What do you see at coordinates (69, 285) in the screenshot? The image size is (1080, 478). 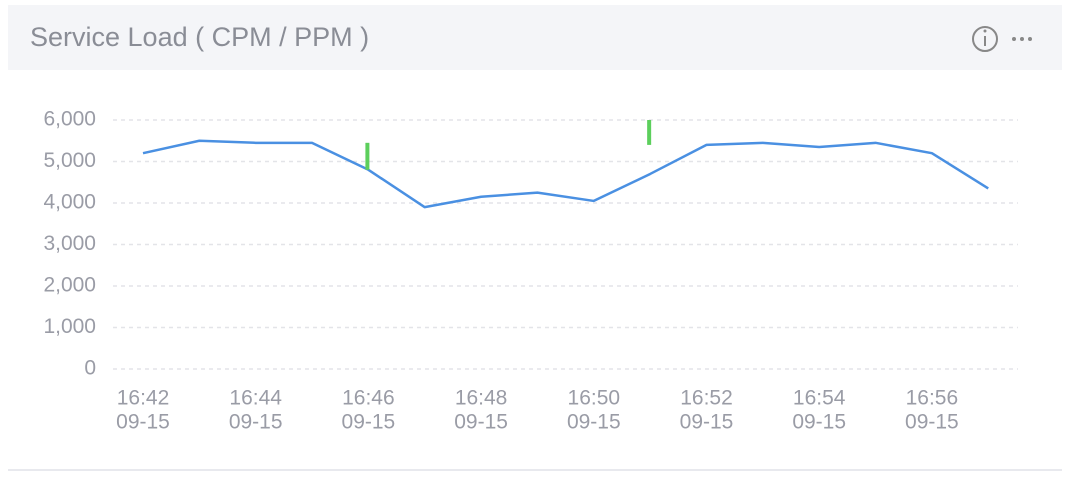 I see `y-tick-label: 2,000` at bounding box center [69, 285].